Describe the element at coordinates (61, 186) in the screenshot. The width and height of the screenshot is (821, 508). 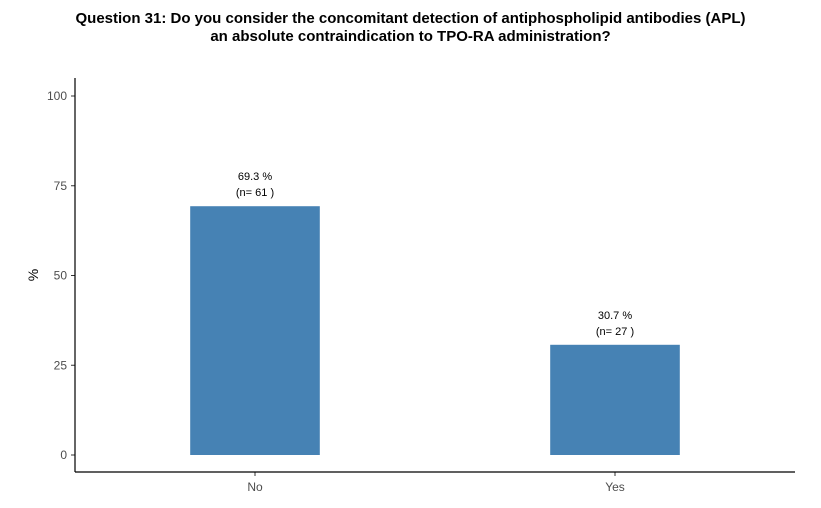
I see `y-tick-label: 75` at that location.